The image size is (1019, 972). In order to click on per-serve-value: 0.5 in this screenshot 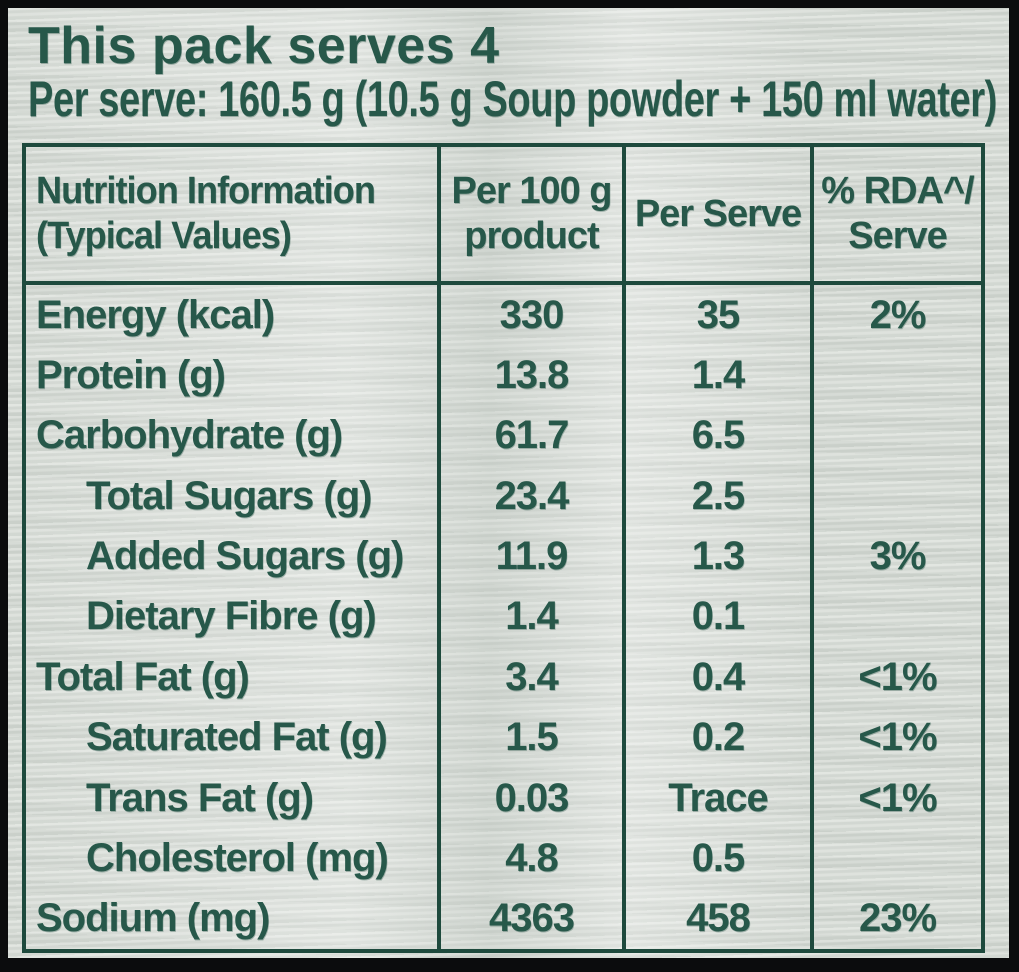, I will do `click(718, 857)`.